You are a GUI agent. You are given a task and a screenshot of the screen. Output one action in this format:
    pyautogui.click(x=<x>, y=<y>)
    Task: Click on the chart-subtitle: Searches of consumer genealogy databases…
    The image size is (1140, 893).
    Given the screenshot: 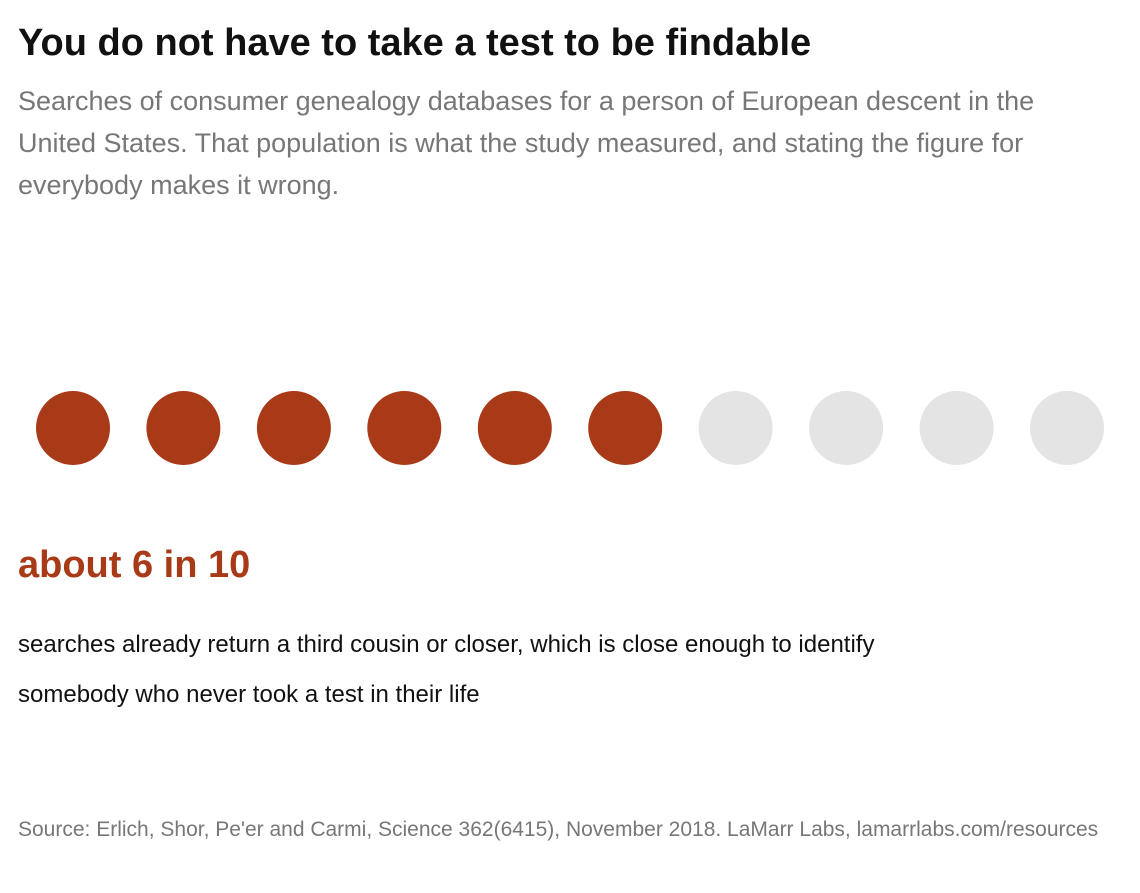 What is the action you would take?
    pyautogui.click(x=526, y=143)
    